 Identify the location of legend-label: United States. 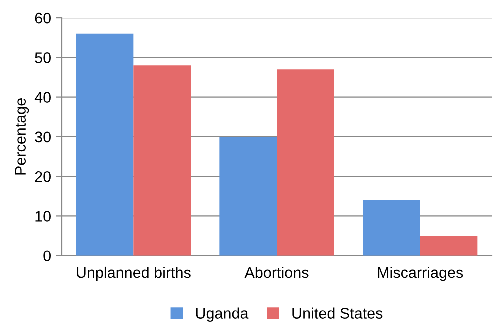
(337, 313).